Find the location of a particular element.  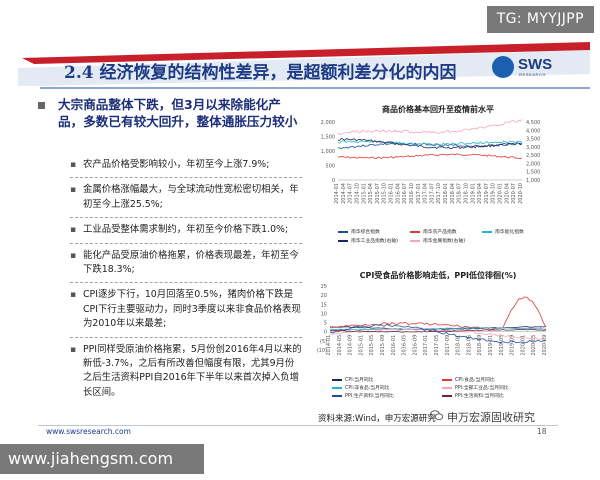

y2-tick-label: 1,500 is located at coordinates (533, 173).